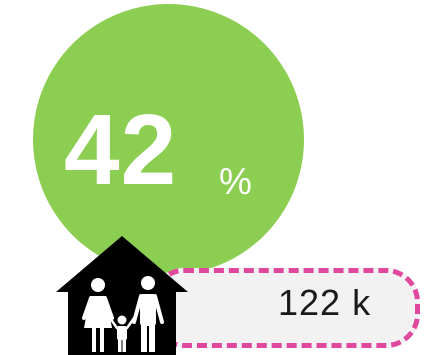 This screenshot has width=424, height=355. What do you see at coordinates (122, 333) in the screenshot?
I see `child-figure` at bounding box center [122, 333].